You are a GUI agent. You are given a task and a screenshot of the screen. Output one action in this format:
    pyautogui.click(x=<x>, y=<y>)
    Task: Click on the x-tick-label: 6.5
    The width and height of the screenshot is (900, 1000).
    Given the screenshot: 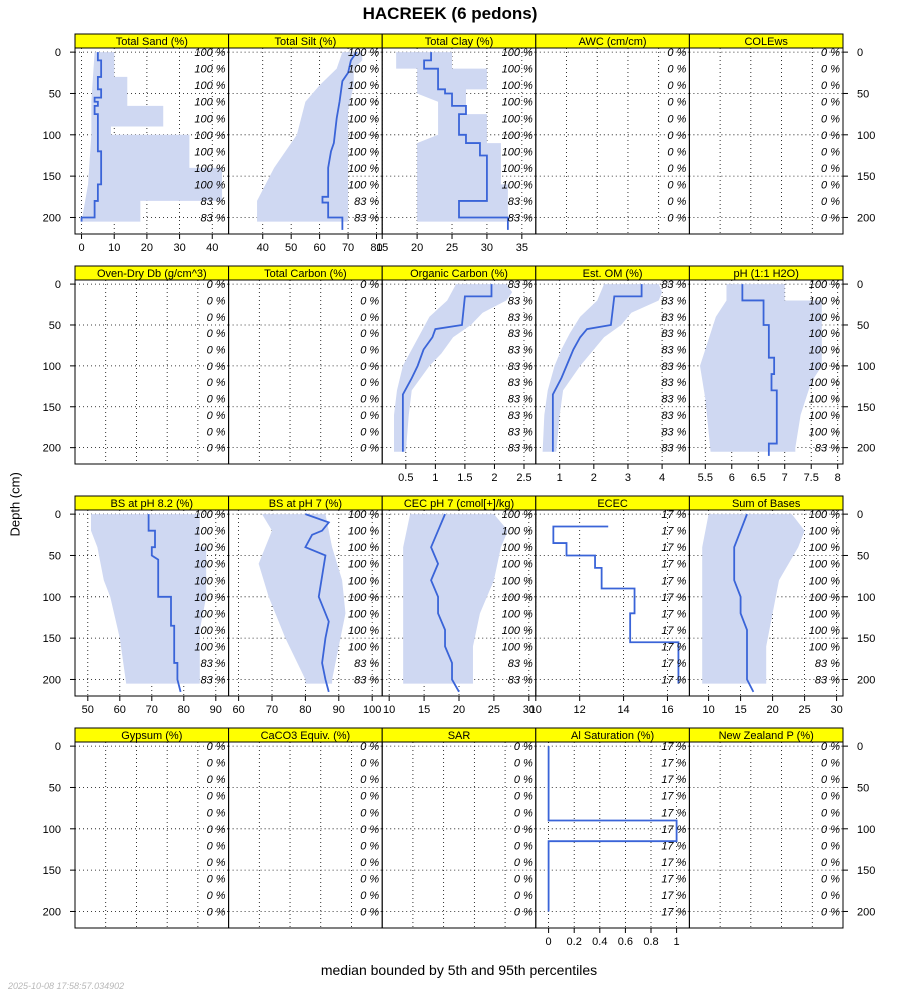 What is the action you would take?
    pyautogui.click(x=758, y=478)
    